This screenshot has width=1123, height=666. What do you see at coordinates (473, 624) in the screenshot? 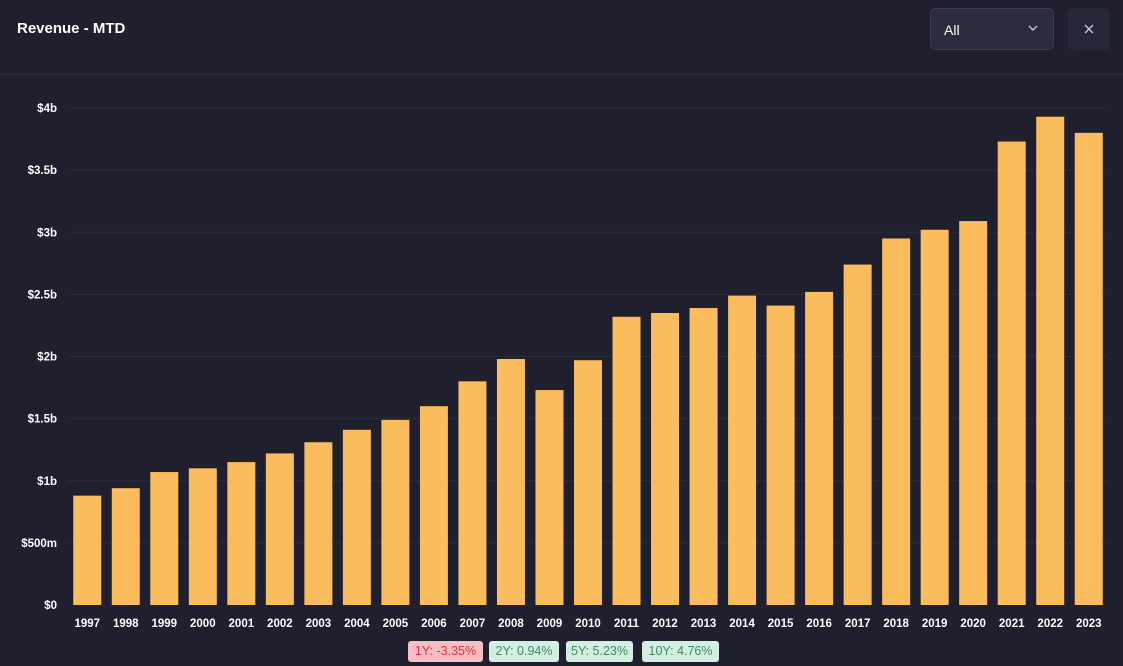
I see `x-tick-label: 2007` at bounding box center [473, 624].